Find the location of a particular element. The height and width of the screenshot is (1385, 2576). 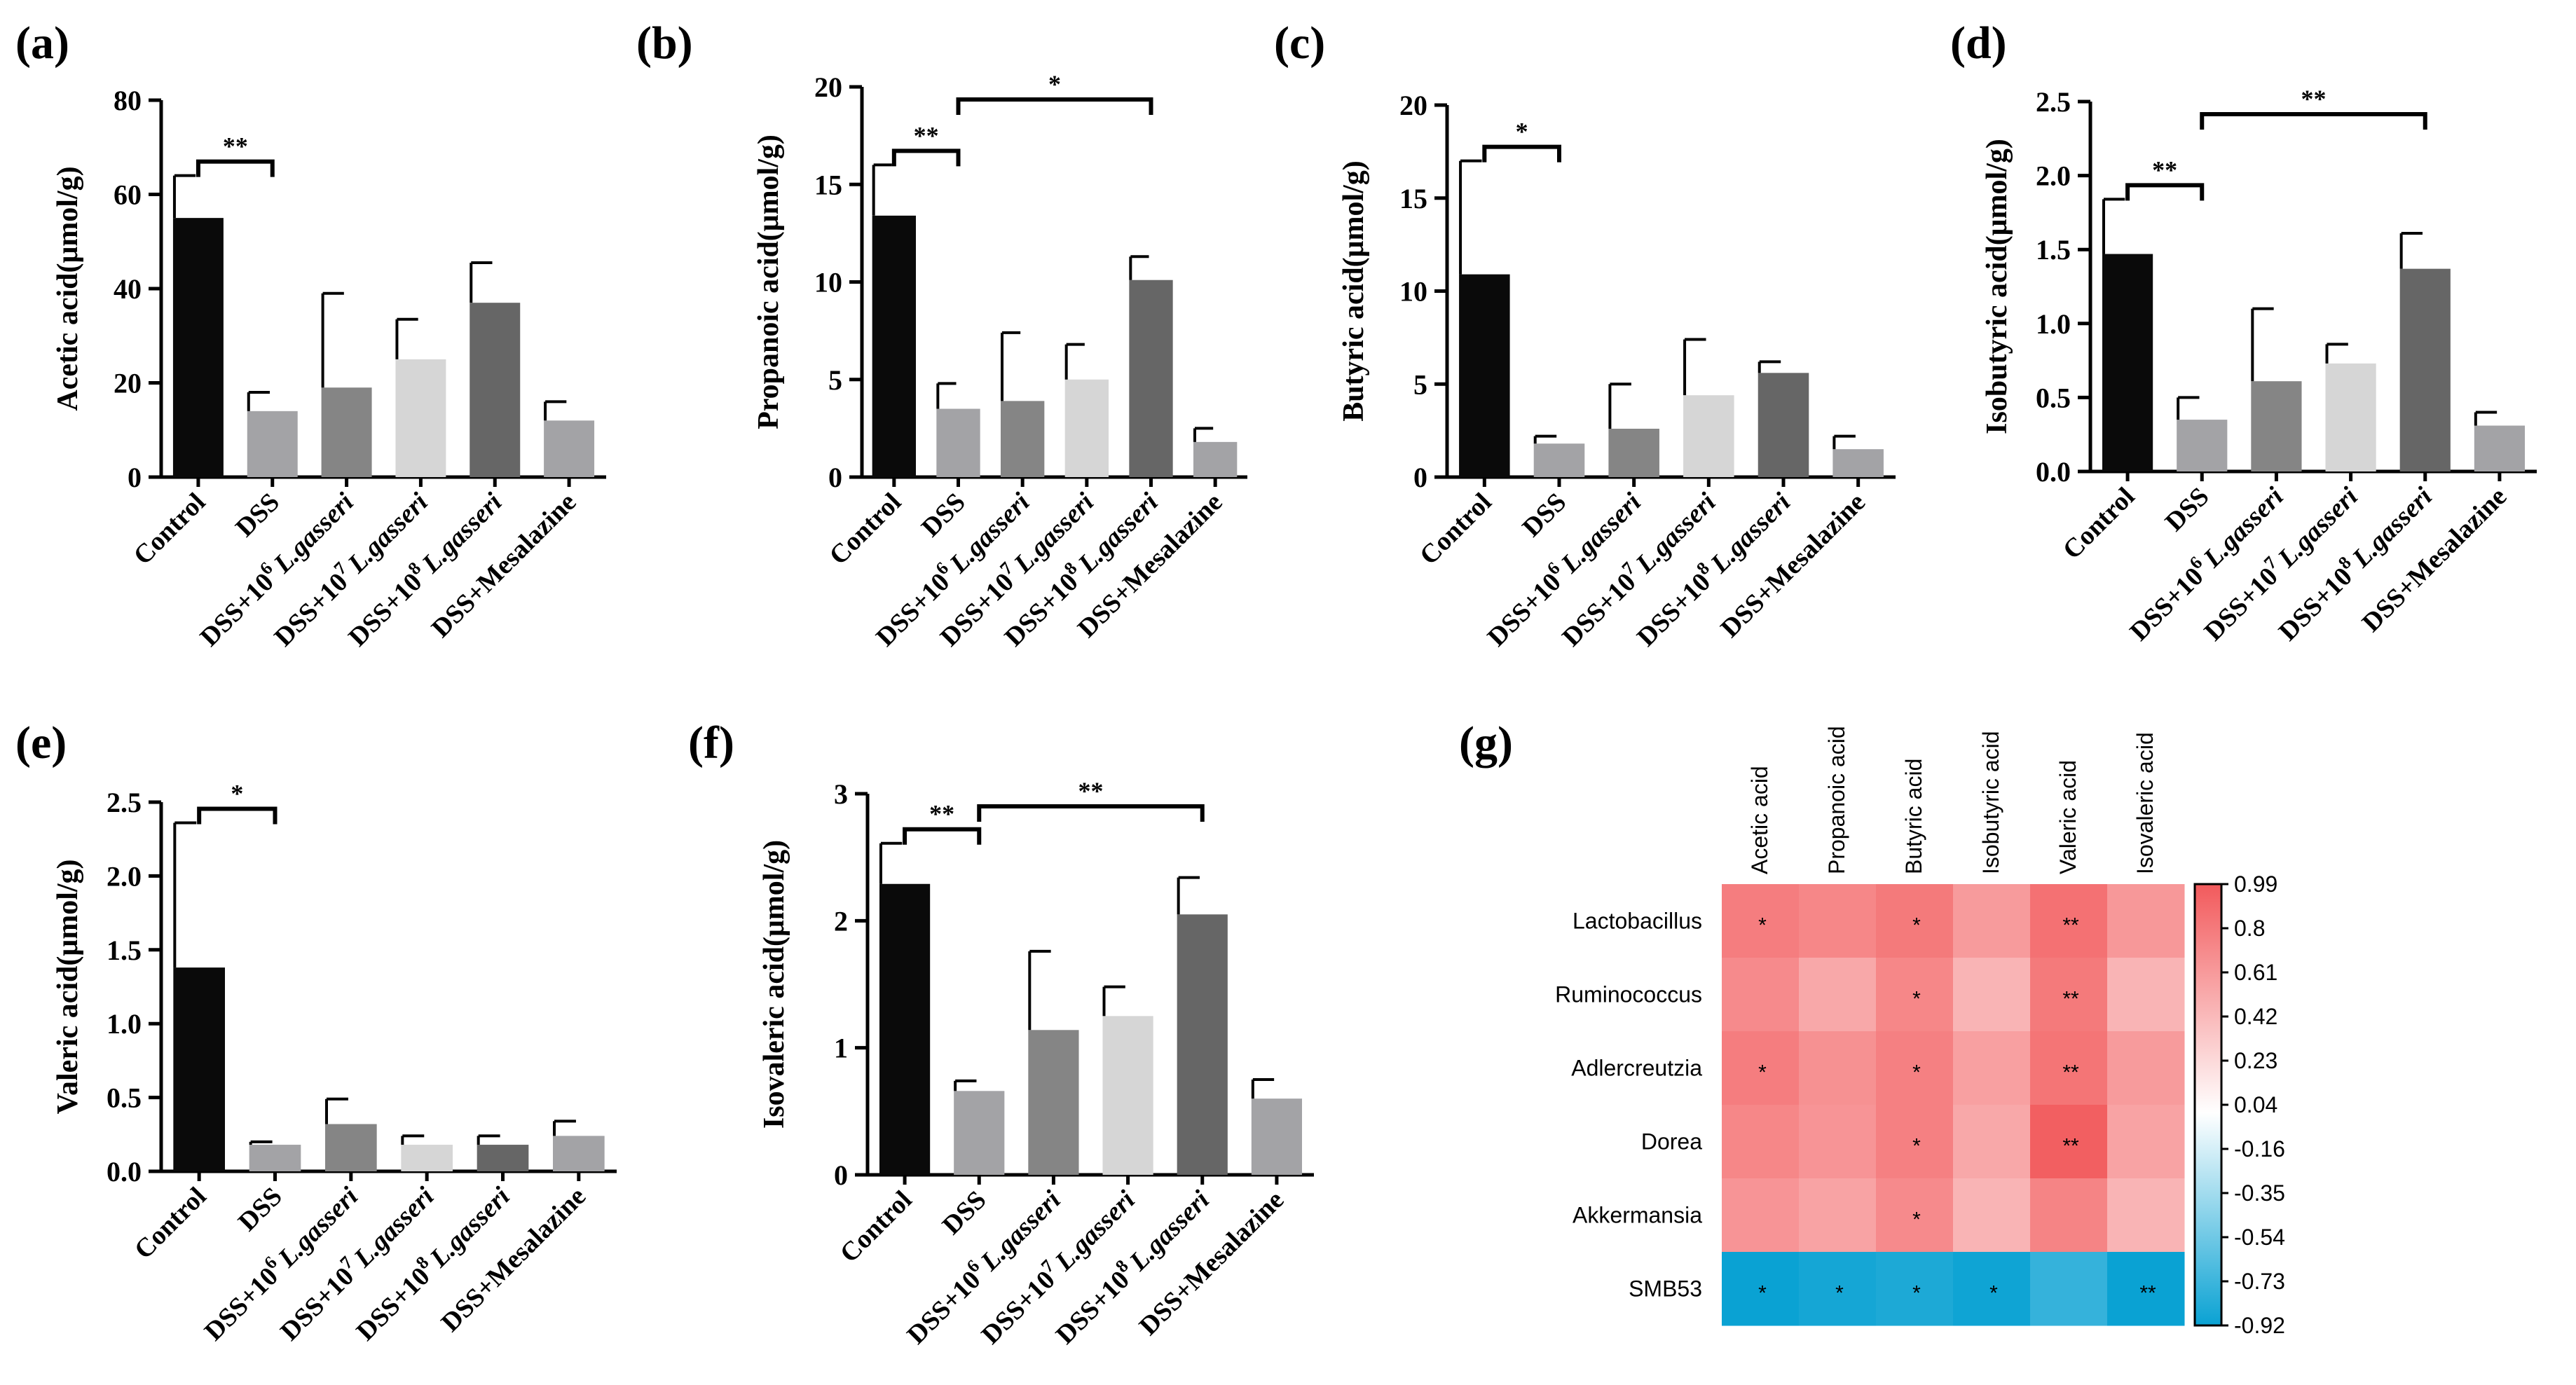

y-tick-label: 20 is located at coordinates (1413, 105).